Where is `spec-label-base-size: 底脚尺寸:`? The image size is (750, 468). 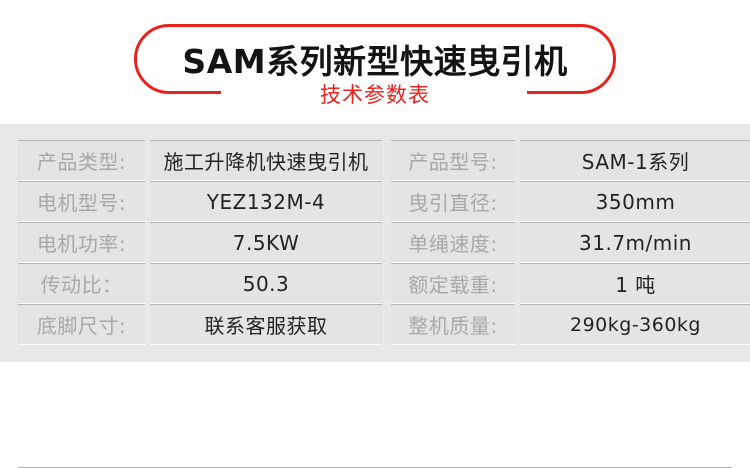
spec-label-base-size: 底脚尺寸: is located at coordinates (81, 324).